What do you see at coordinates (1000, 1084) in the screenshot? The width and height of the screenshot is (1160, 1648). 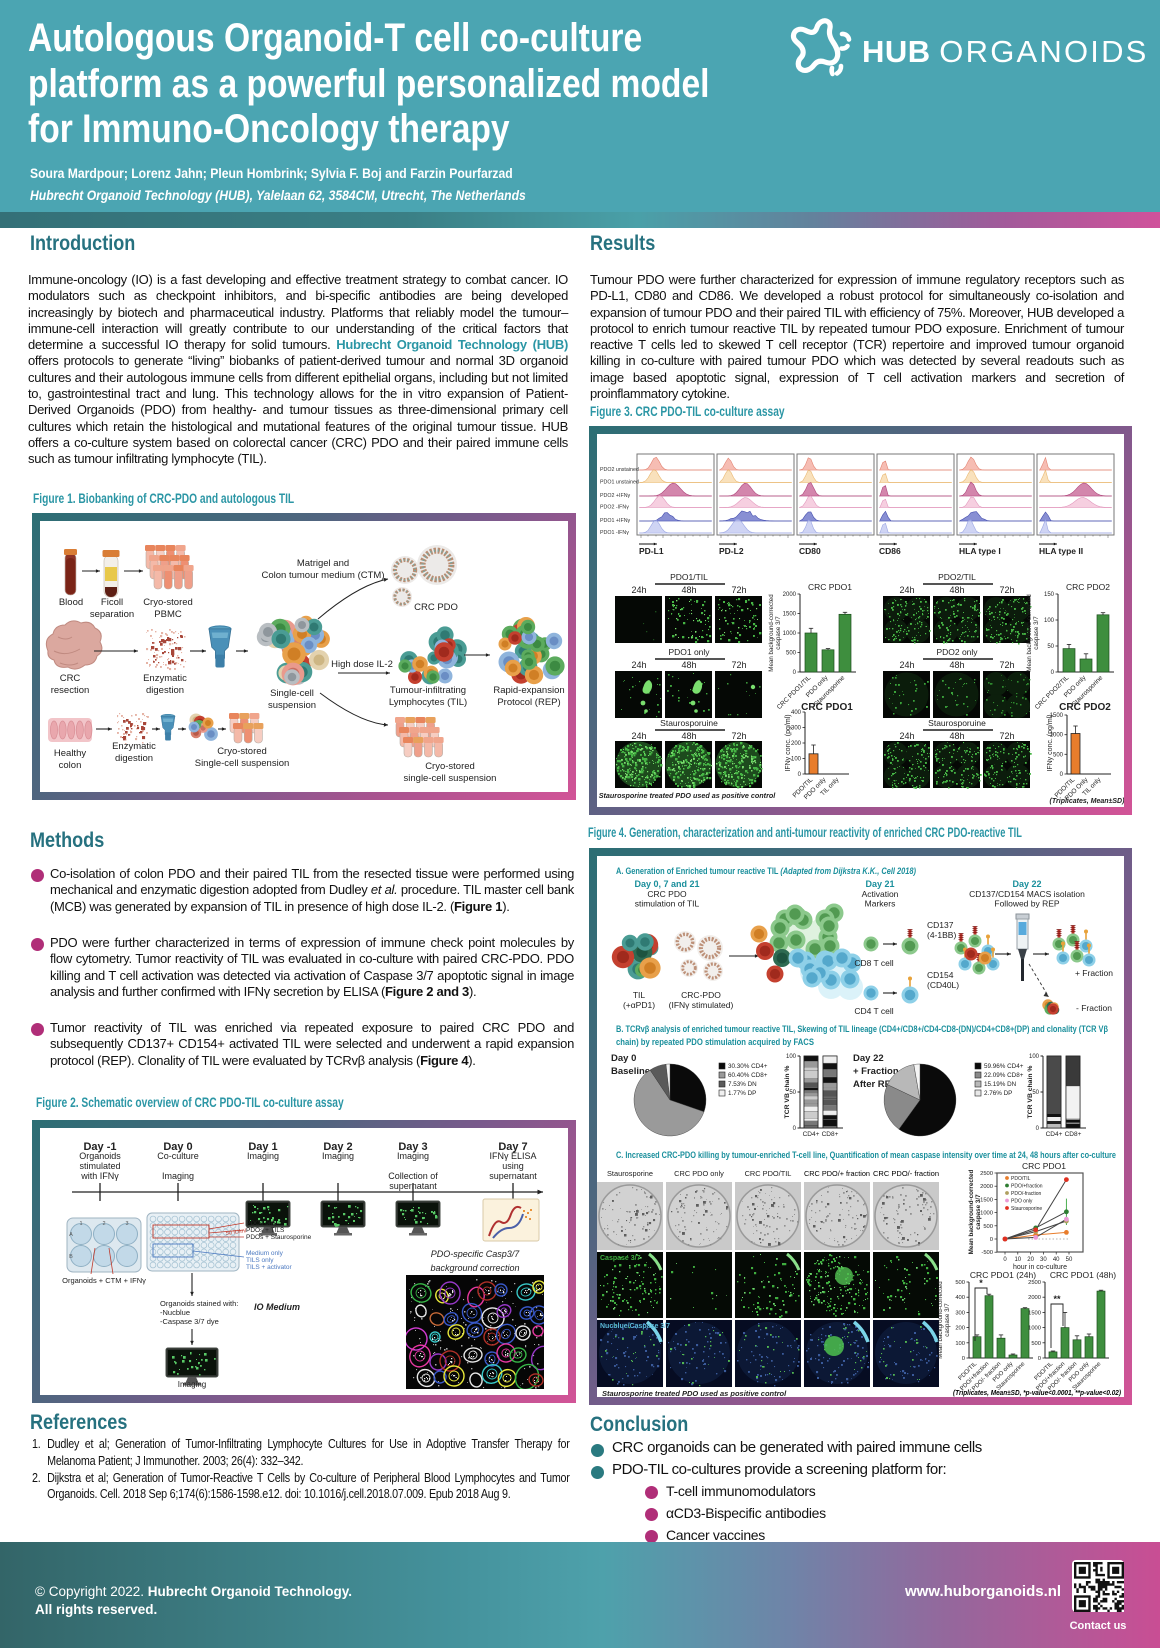 I see `svg-text: 15.19% DN` at bounding box center [1000, 1084].